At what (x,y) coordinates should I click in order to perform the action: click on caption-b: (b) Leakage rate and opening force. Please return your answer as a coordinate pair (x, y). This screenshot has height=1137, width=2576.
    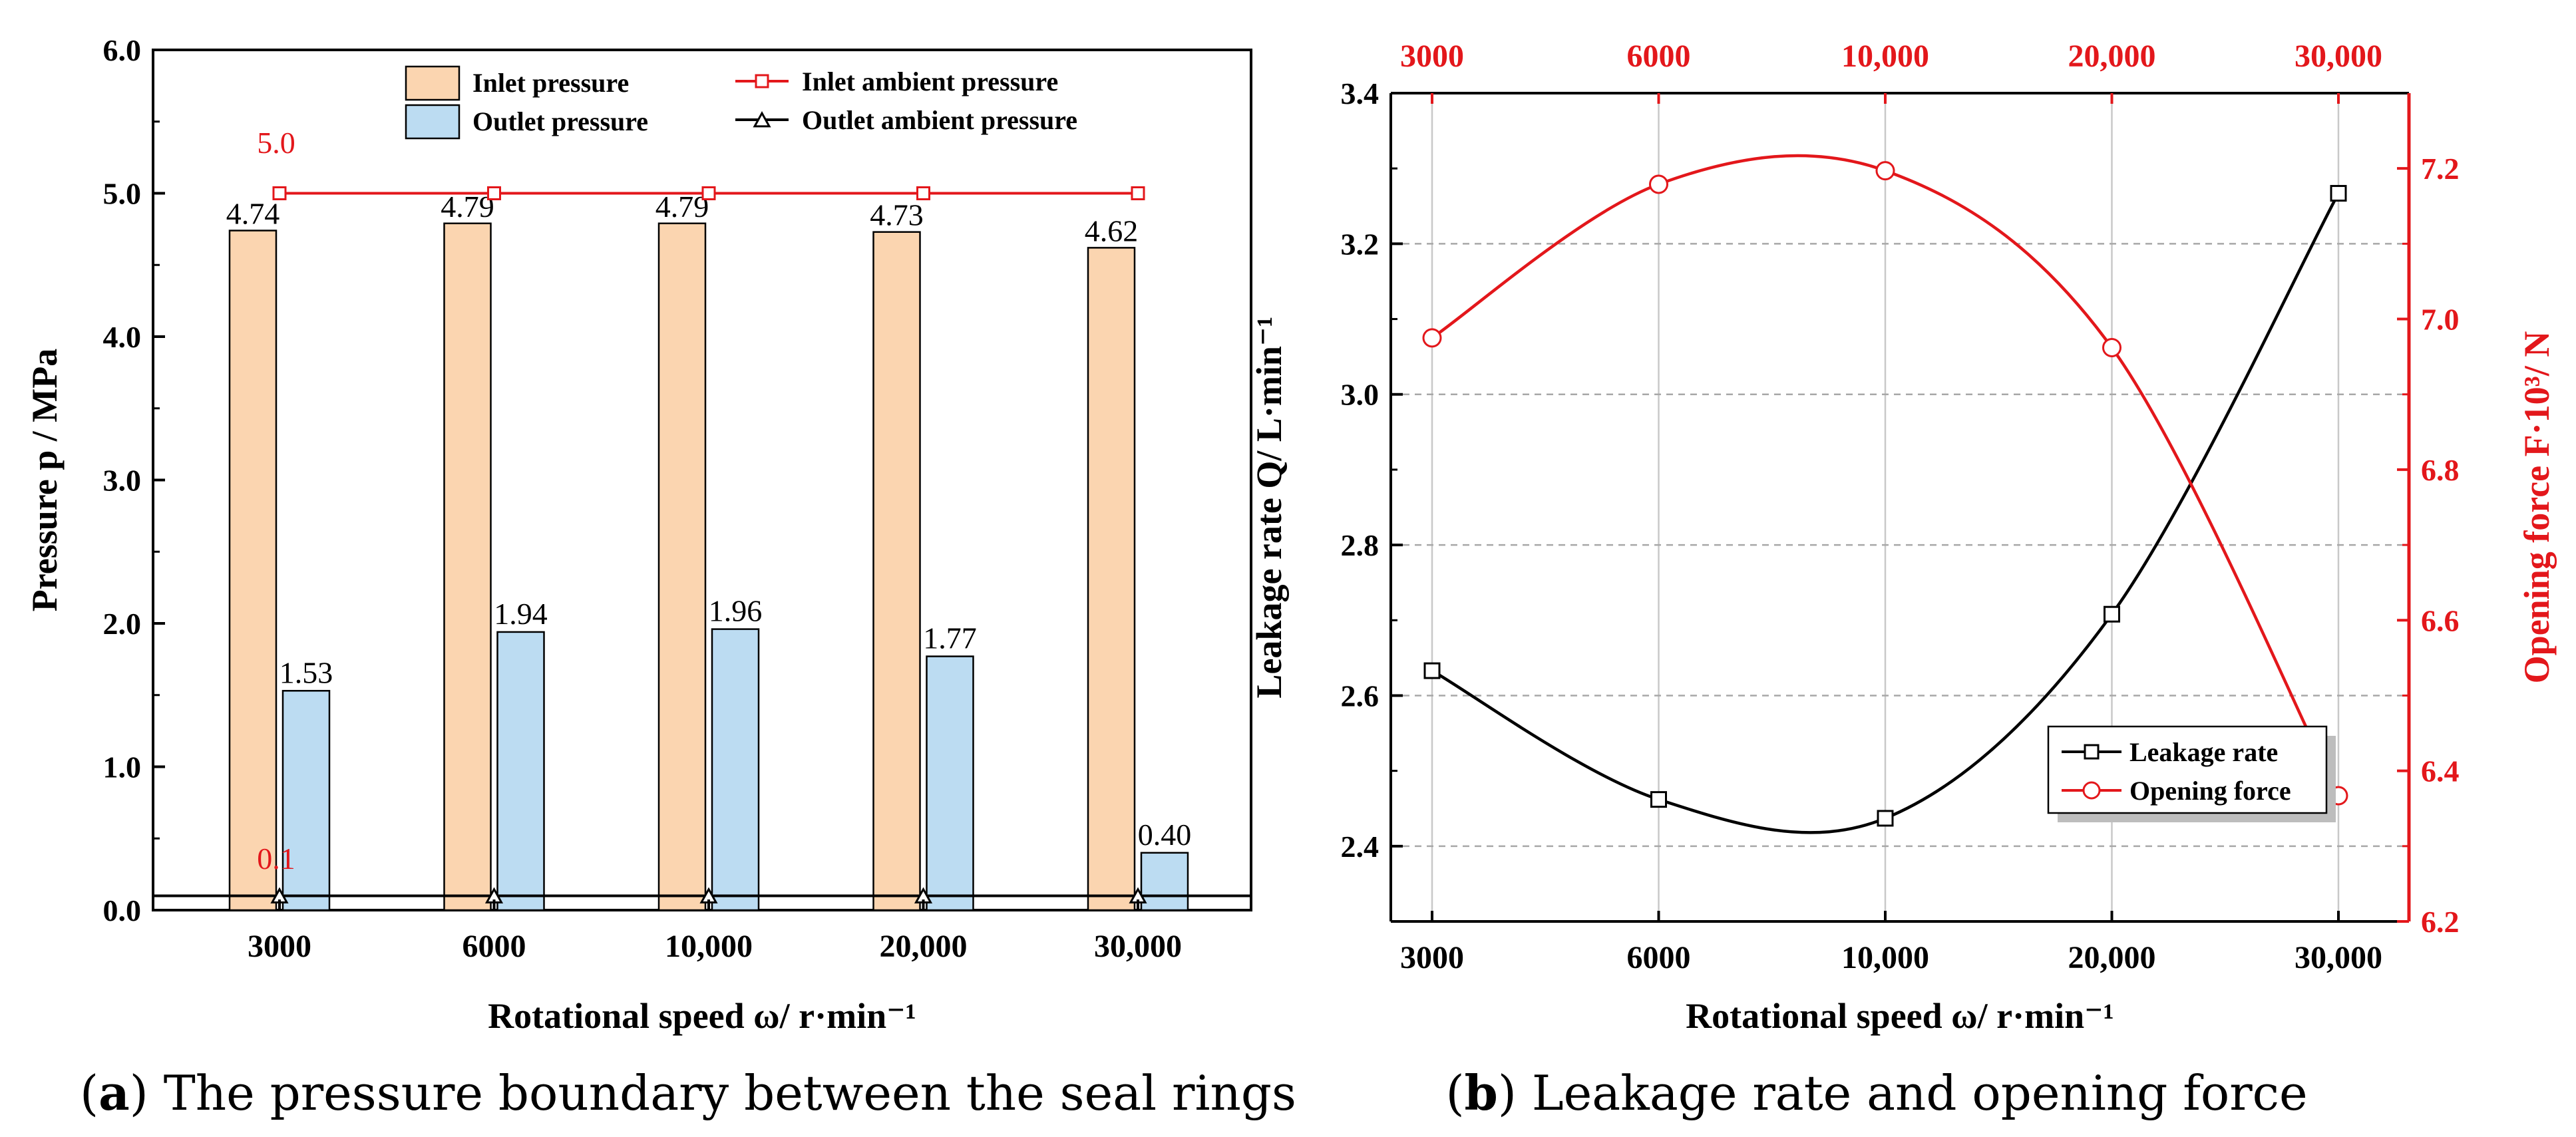
    Looking at the image, I should click on (1877, 1093).